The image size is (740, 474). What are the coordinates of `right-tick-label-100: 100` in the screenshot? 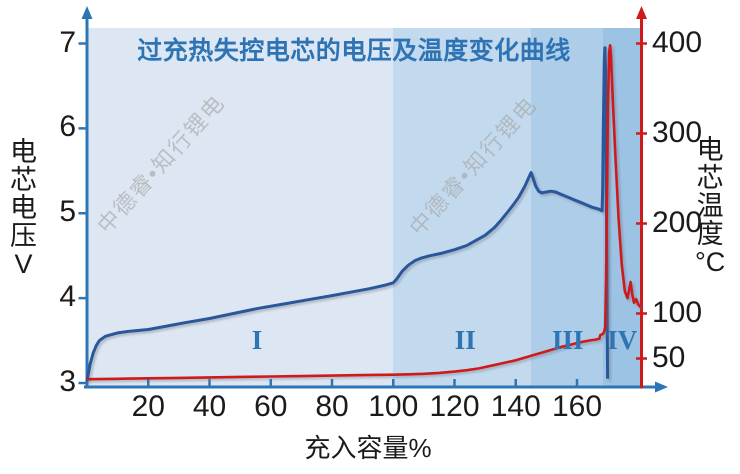 It's located at (677, 312).